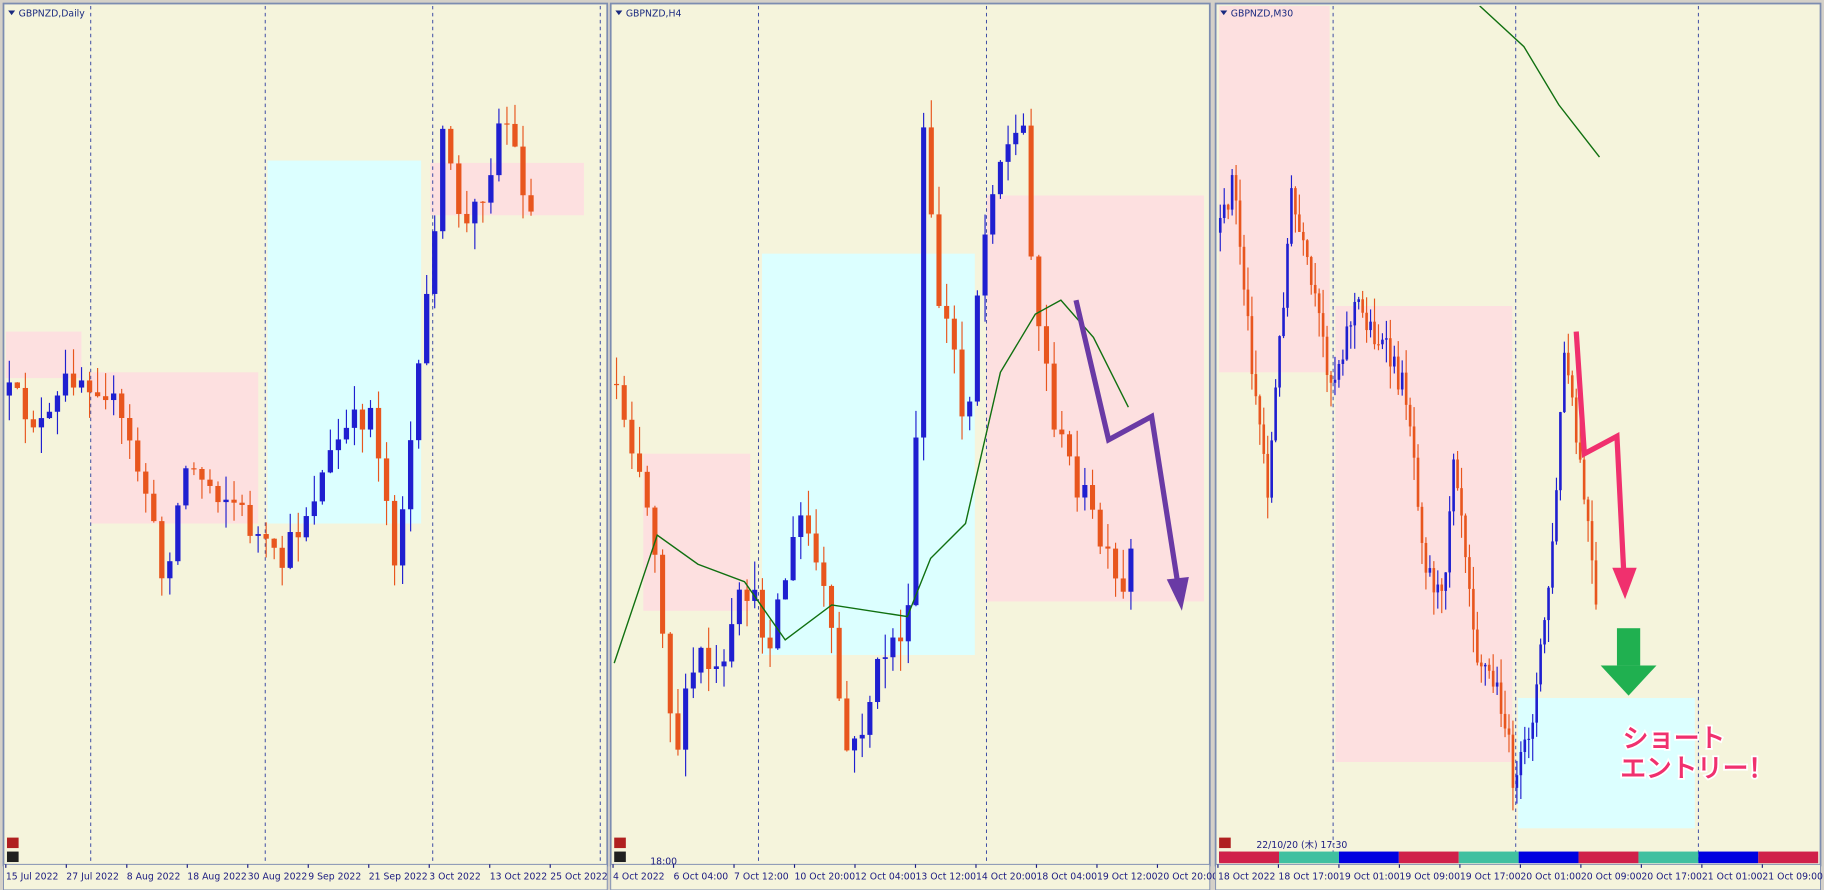  Describe the element at coordinates (154, 876) in the screenshot. I see `time-label: 8 Aug 2022` at that location.